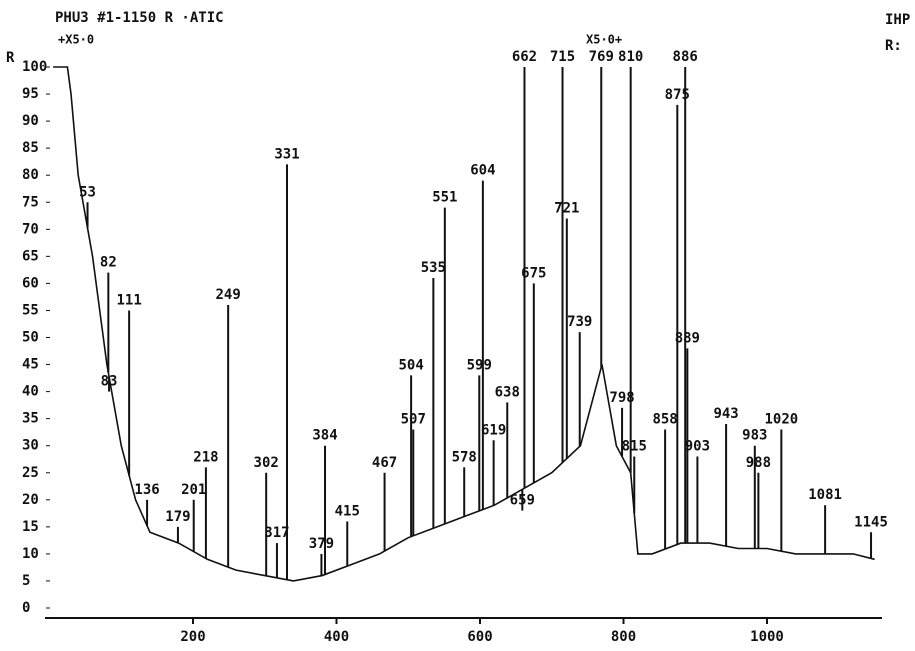 The width and height of the screenshot is (915, 651). Describe the element at coordinates (562, 57) in the screenshot. I see `peak-label: 715` at that location.